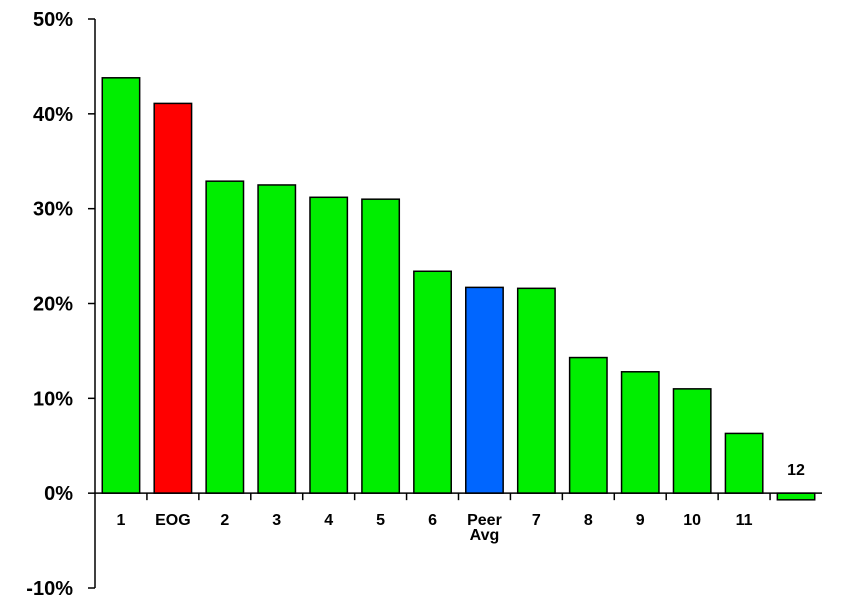 This screenshot has height=601, width=841. I want to click on y-axis: -10% 0% 10% 20% 30% 40% 50%, so click(61, 304).